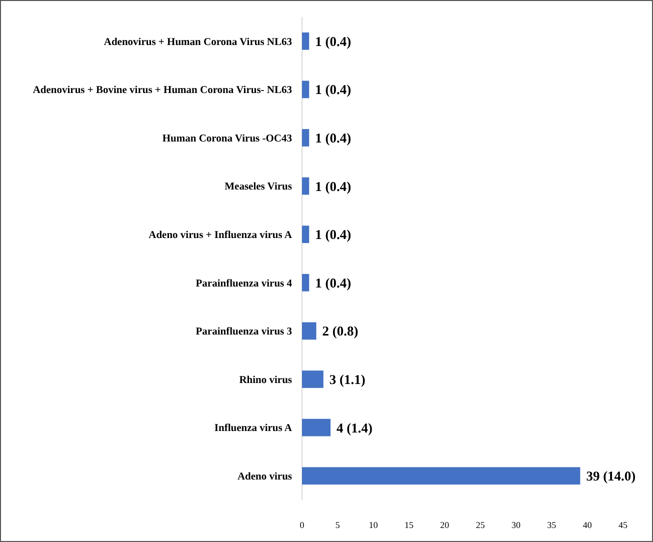 This screenshot has height=542, width=653. I want to click on y-tick-label: Adenovirus + Human Corona Virus NL63, so click(198, 42).